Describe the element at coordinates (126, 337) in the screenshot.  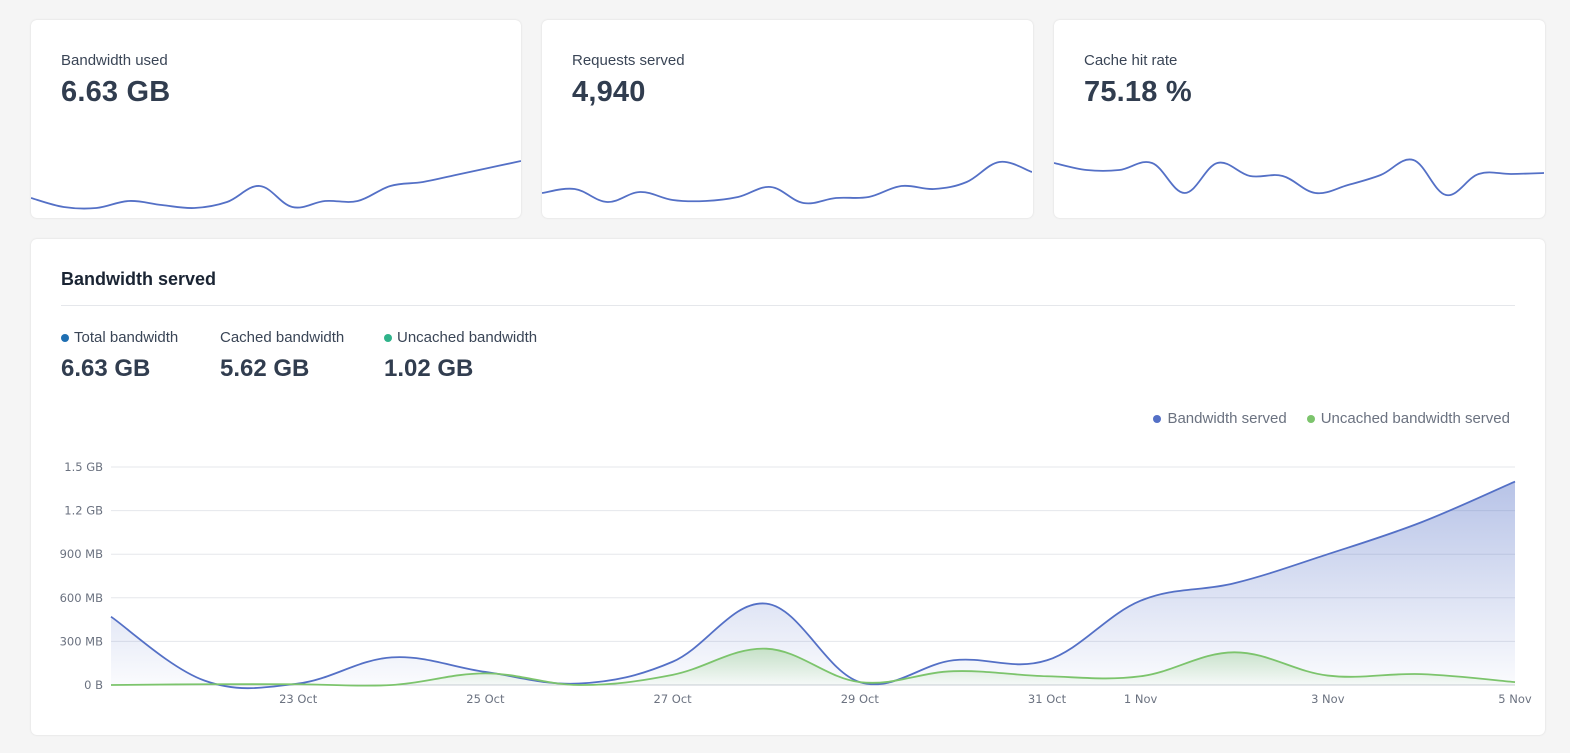
I see `summary-label: Total bandwidth` at that location.